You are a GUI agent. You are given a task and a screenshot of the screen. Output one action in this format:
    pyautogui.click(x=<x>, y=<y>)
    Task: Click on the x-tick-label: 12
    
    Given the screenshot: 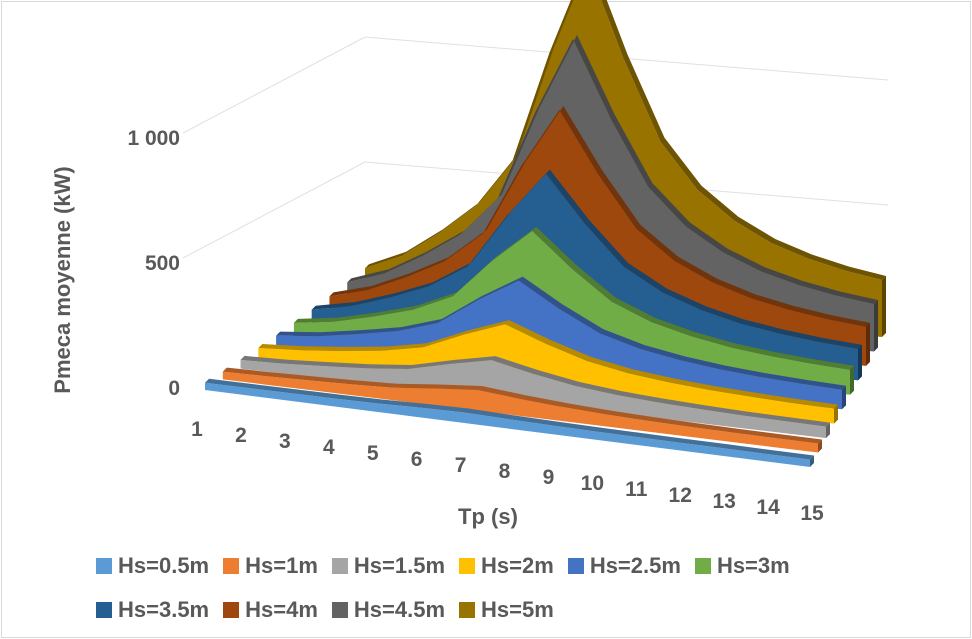 What is the action you would take?
    pyautogui.click(x=680, y=495)
    